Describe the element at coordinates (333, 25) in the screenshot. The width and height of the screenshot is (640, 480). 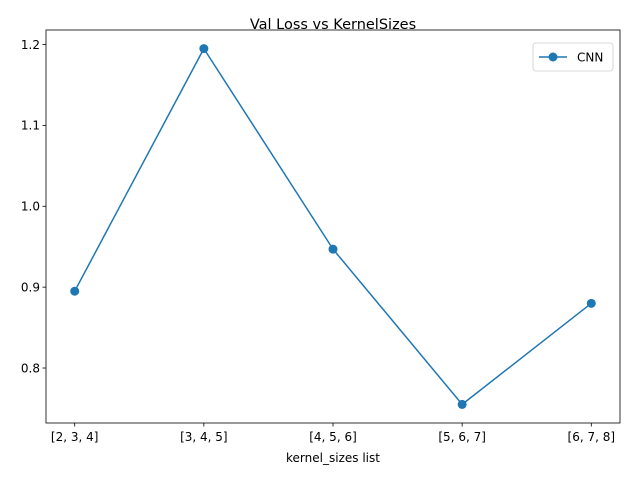
I see `chart-title: Val Loss vs KernelSizes` at that location.